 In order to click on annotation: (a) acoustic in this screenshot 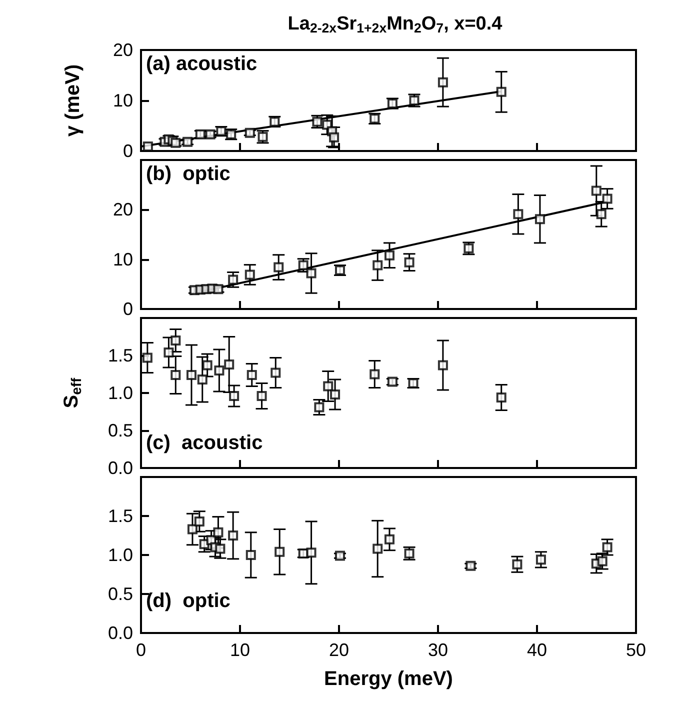, I will do `click(202, 64)`.